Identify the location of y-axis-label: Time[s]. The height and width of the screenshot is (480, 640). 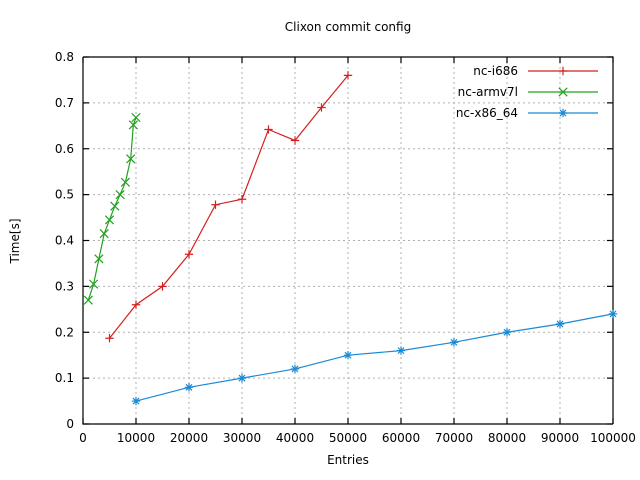
(15, 242).